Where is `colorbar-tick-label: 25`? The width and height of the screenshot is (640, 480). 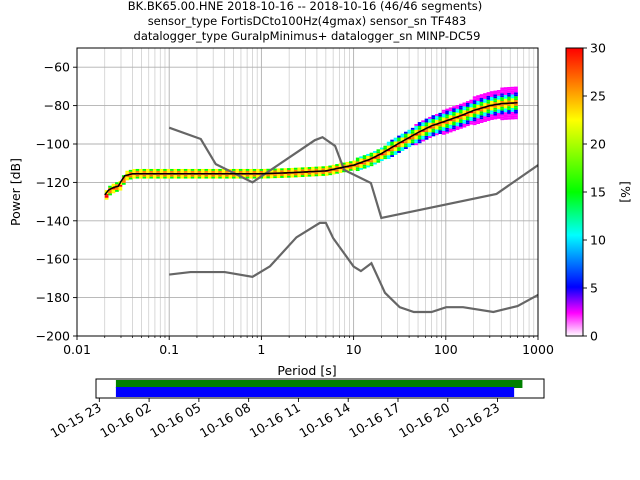 colorbar-tick-label: 25 is located at coordinates (598, 96).